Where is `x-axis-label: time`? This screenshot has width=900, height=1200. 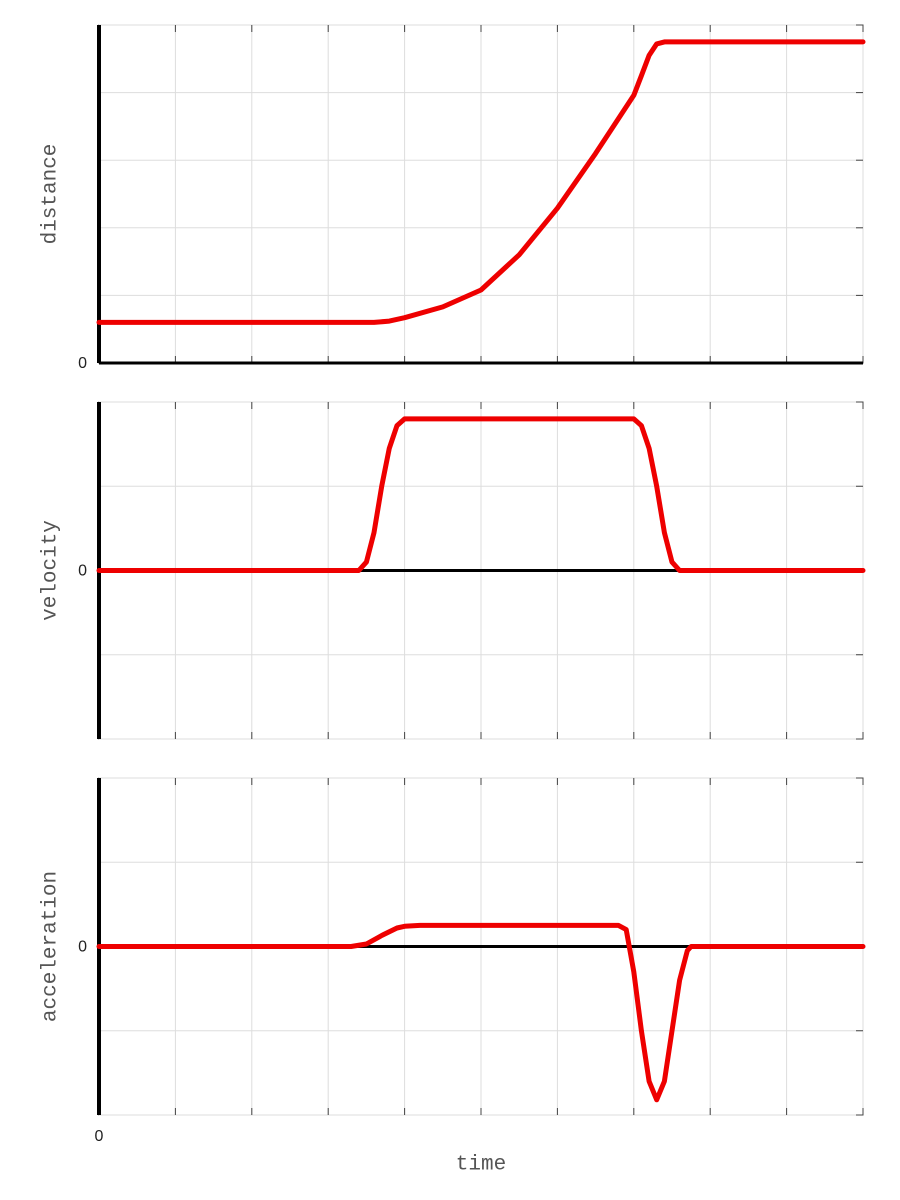 x-axis-label: time is located at coordinates (481, 1165).